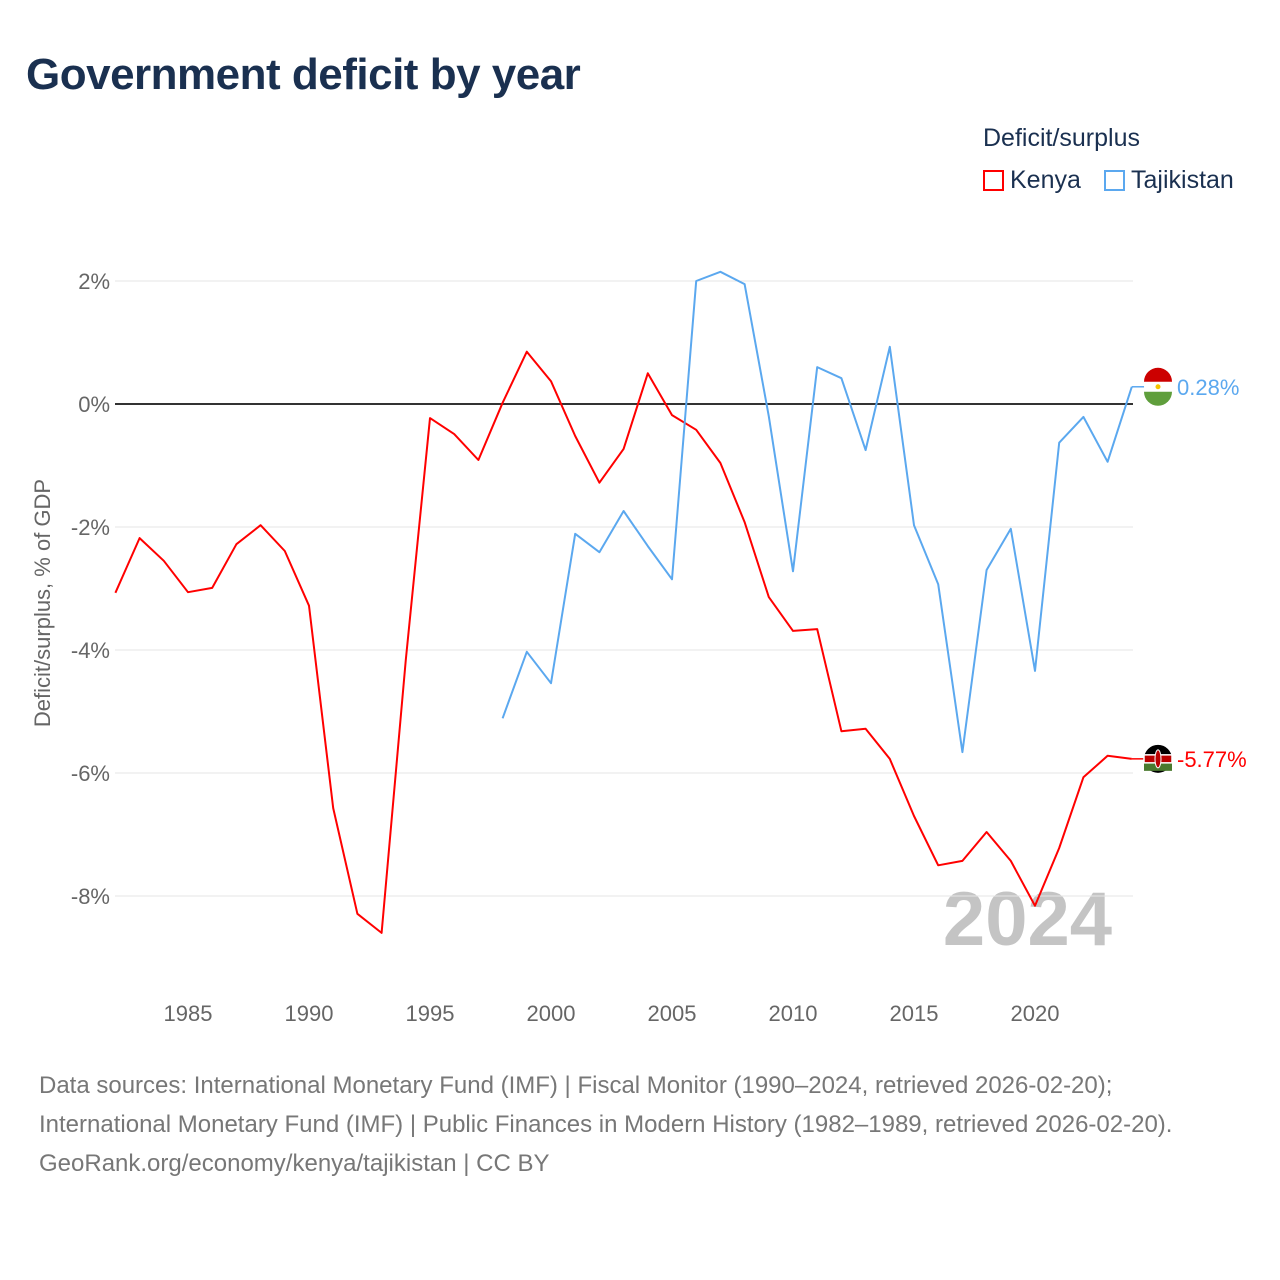 The width and height of the screenshot is (1280, 1280). Describe the element at coordinates (1208, 387) in the screenshot. I see `end-value-label: 0.28%` at that location.